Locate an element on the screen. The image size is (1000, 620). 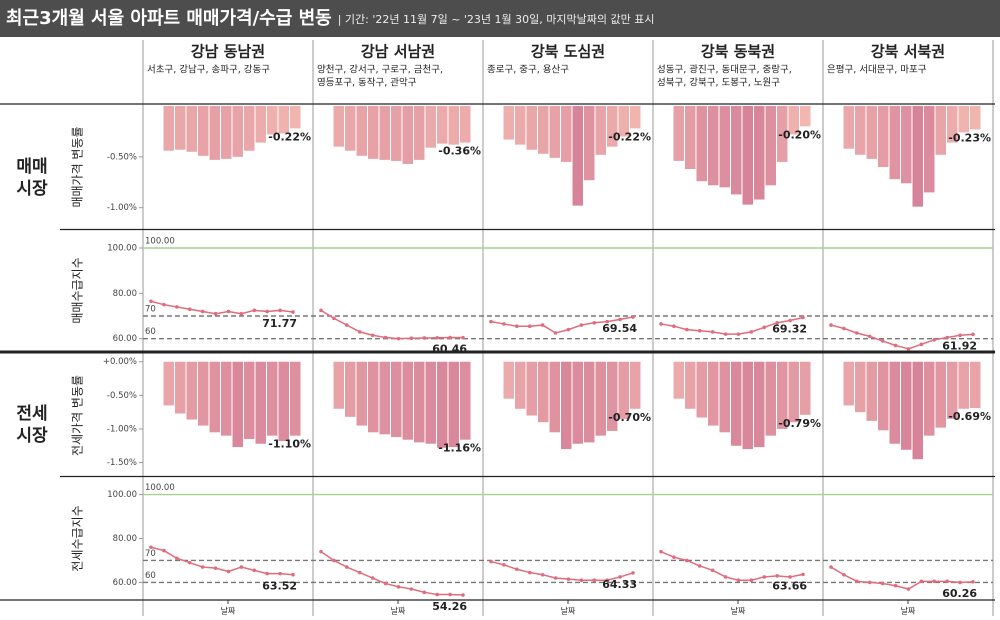
y-tick-label: 60.00 is located at coordinates (125, 339).